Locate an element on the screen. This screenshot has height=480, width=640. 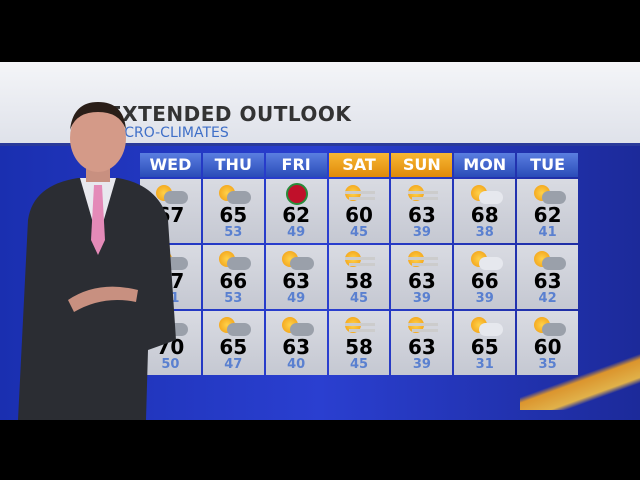
forecast-row: 6751665363495845633966396342 is located at coordinates (359, 277).